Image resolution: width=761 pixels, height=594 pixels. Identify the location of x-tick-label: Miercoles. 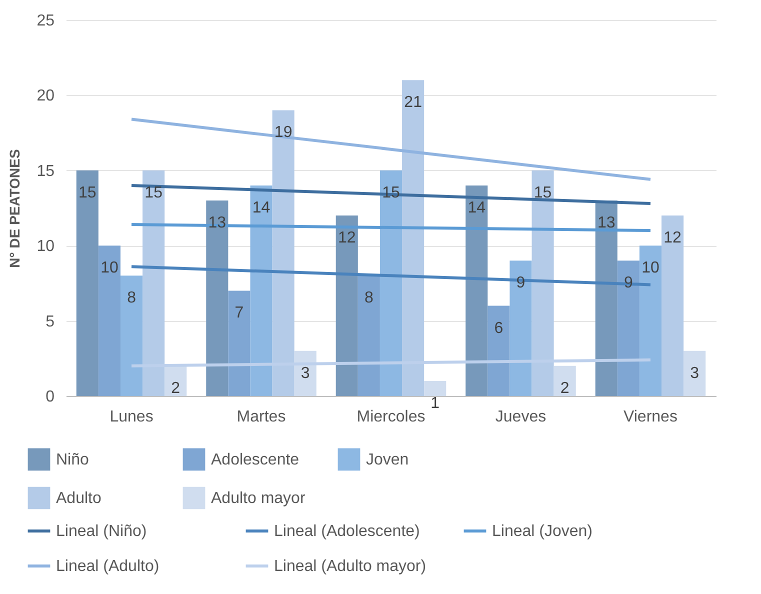
(391, 417).